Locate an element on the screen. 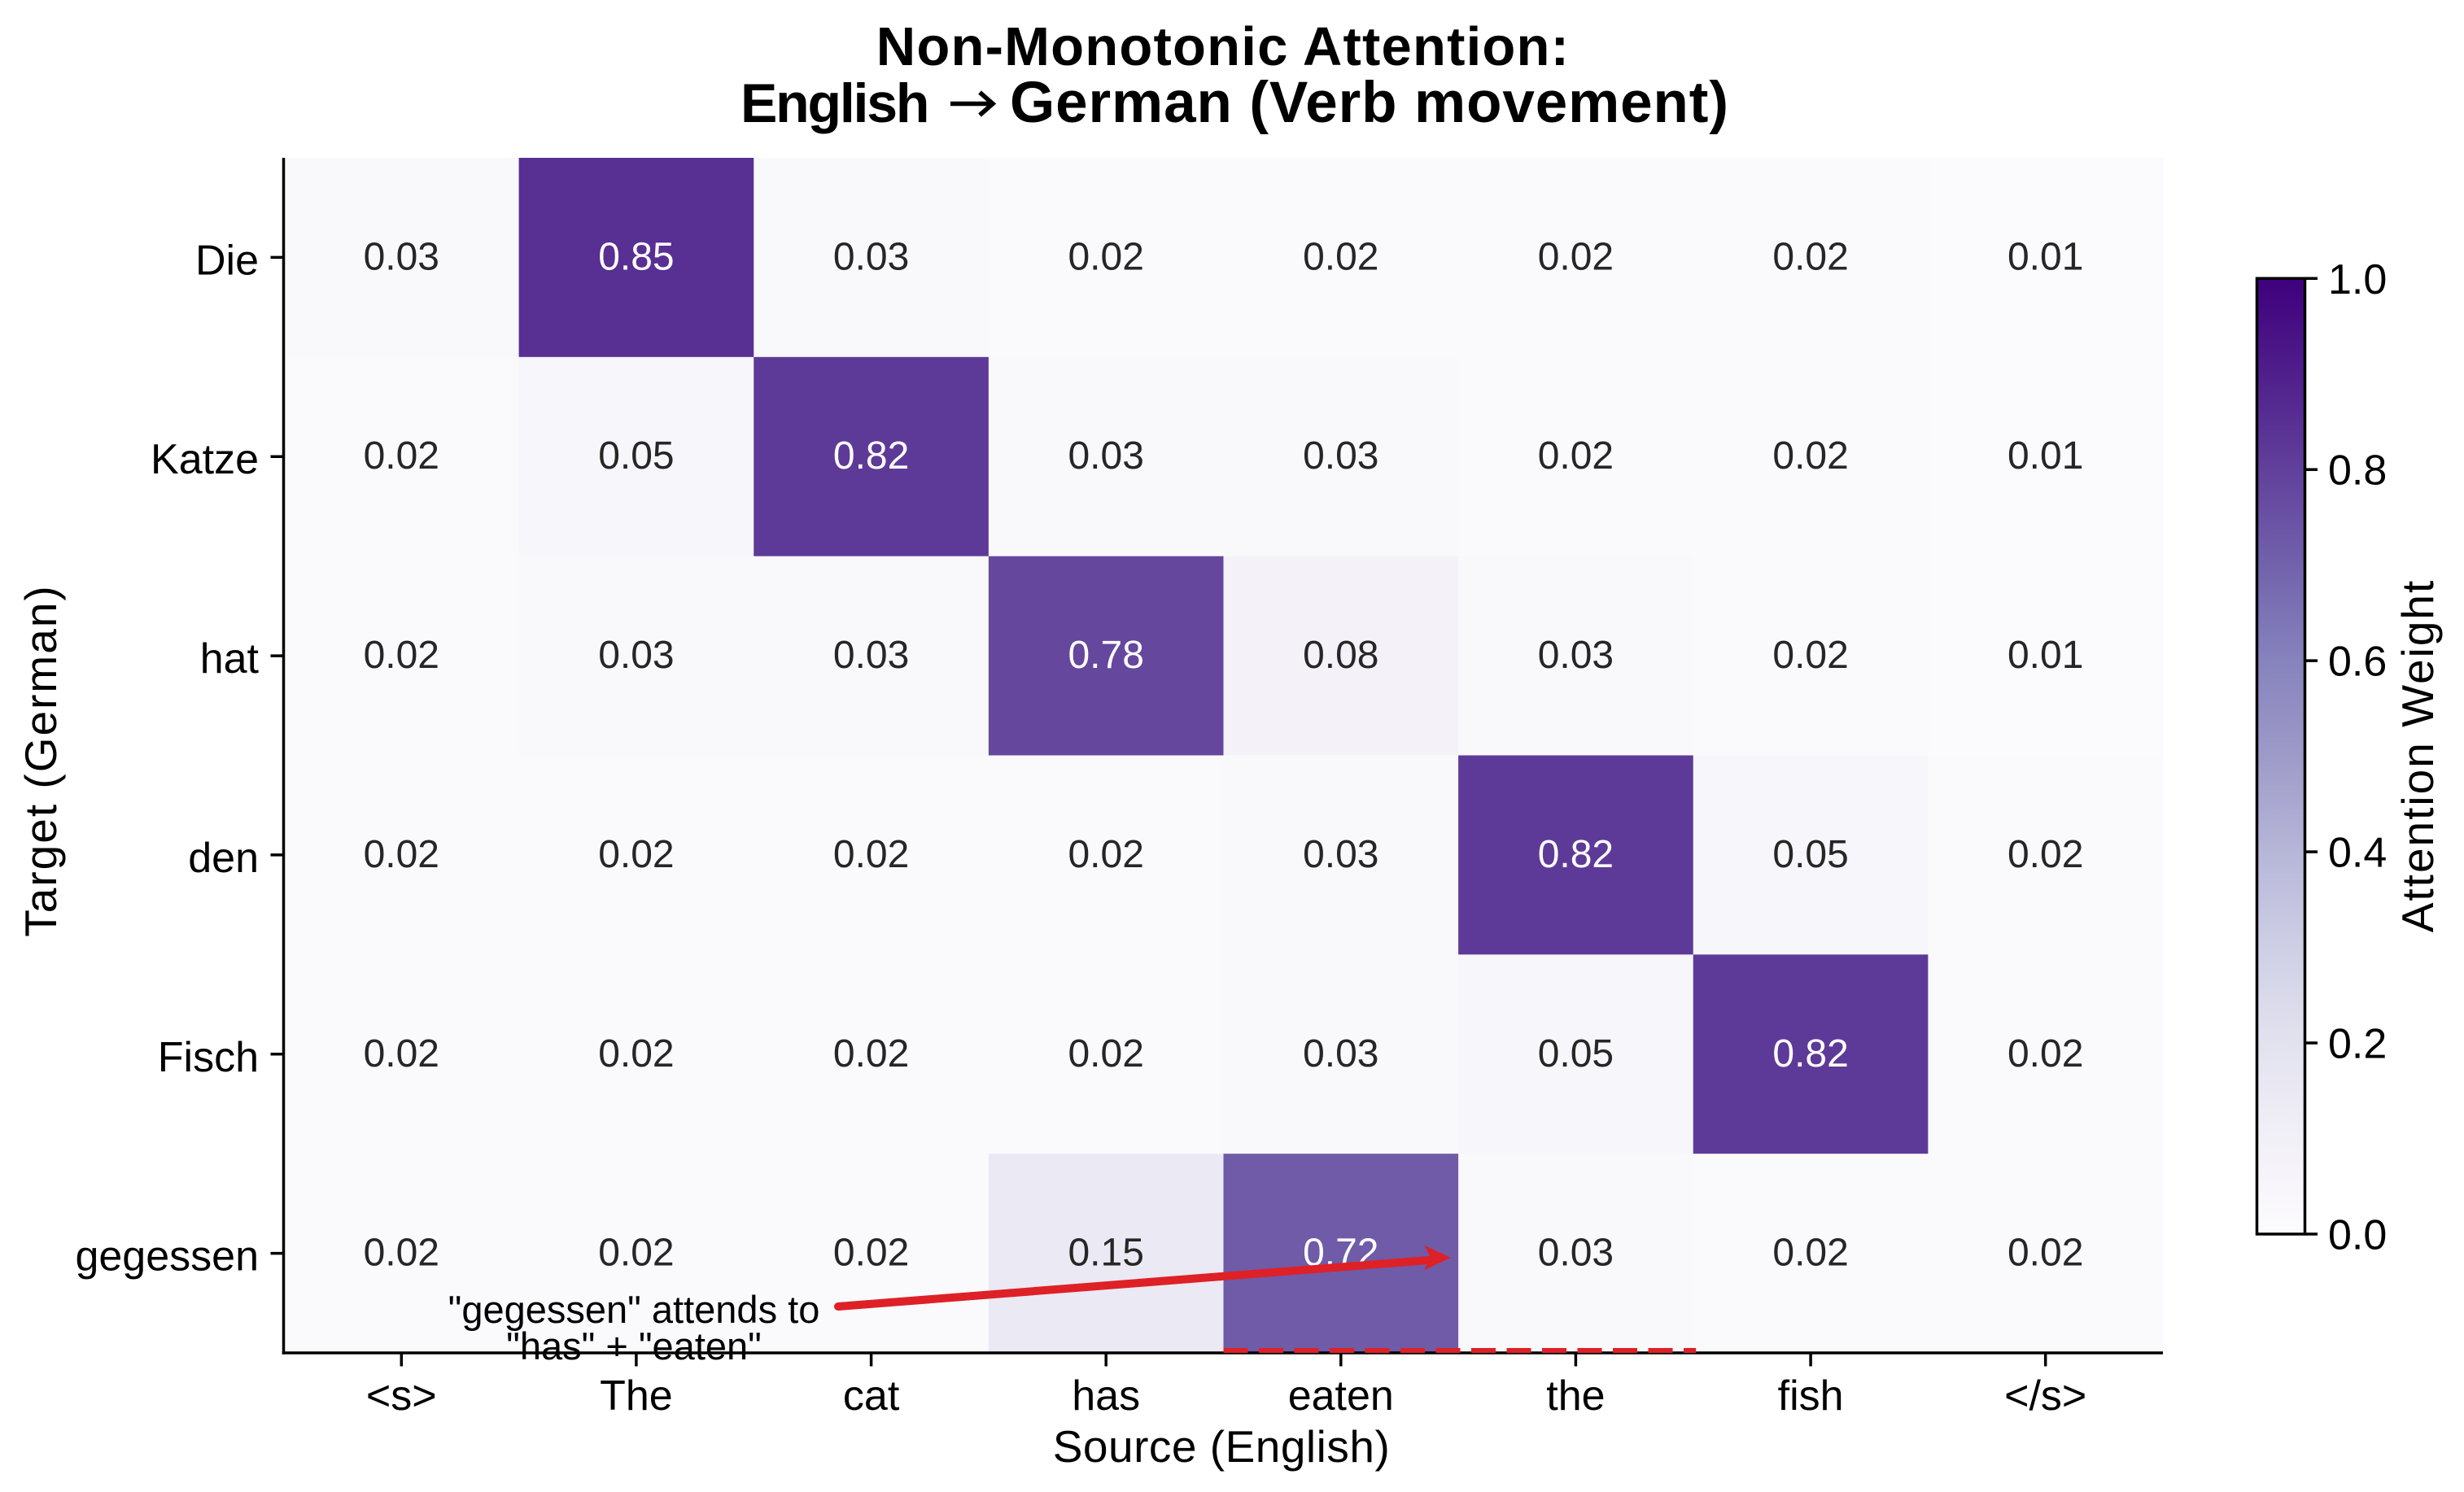 The width and height of the screenshot is (2464, 1492). svg-text: Attention Weight is located at coordinates (2417, 756).